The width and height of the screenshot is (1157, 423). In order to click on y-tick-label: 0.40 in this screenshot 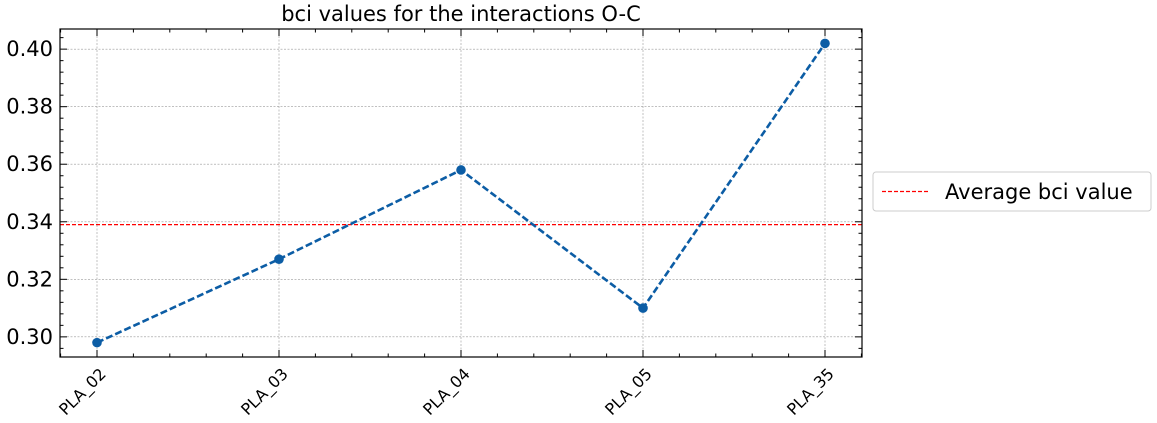, I will do `click(29, 49)`.